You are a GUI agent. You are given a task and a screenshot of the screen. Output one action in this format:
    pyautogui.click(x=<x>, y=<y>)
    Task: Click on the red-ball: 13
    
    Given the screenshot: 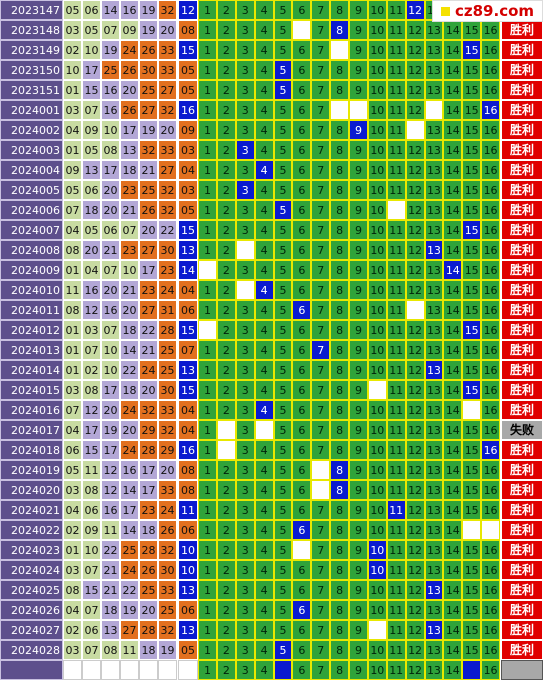 What is the action you would take?
    pyautogui.click(x=91, y=170)
    